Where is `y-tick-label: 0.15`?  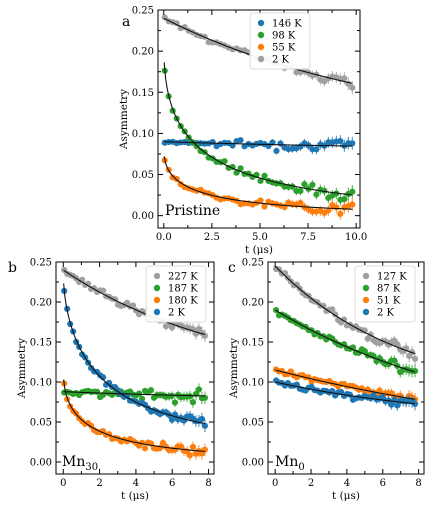
y-tick-label: 0.15 is located at coordinates (143, 93).